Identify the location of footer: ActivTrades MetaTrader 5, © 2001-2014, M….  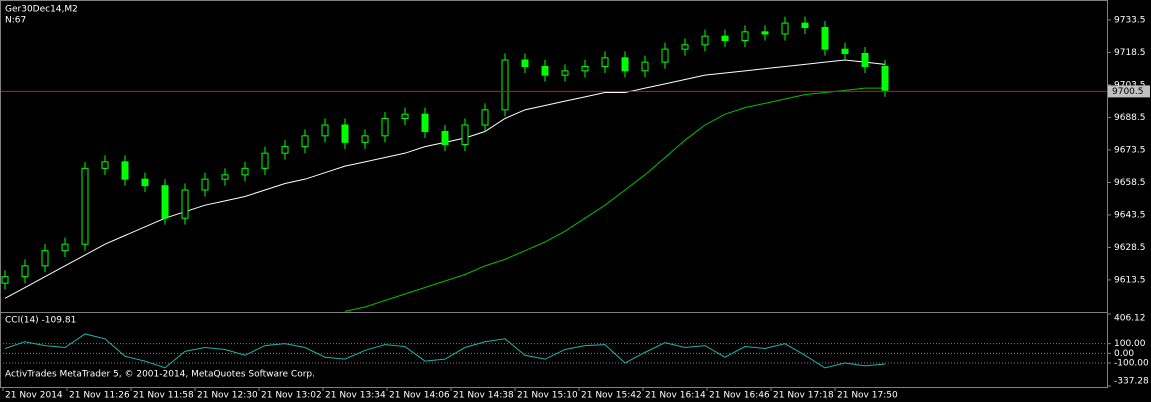
(160, 375).